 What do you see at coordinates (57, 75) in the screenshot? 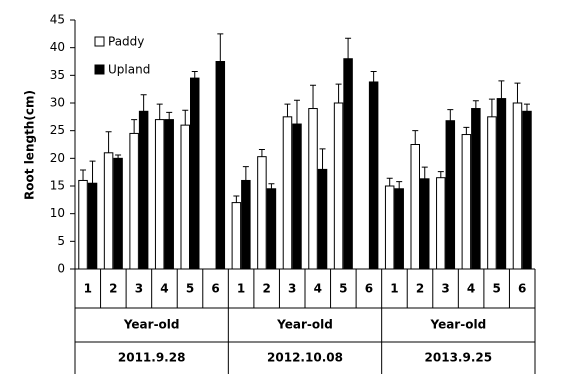
I see `y-tick-label: 35` at bounding box center [57, 75].